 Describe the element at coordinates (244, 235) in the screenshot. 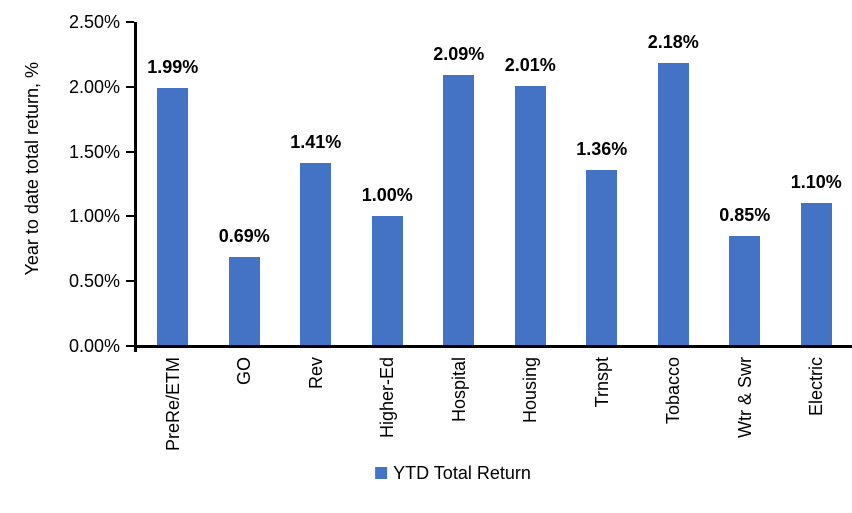

I see `bar-value-label: 0.69%` at that location.